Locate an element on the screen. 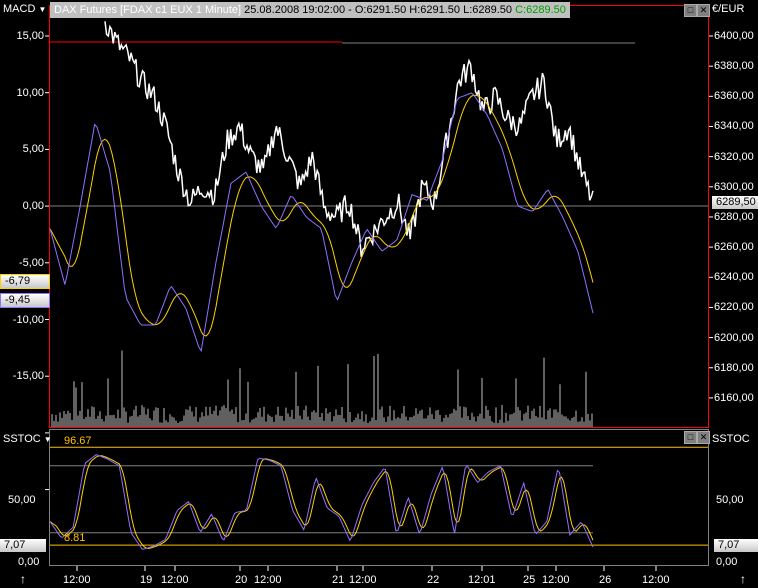 The image size is (758, 588). price-tick: 6380,00 is located at coordinates (734, 66).